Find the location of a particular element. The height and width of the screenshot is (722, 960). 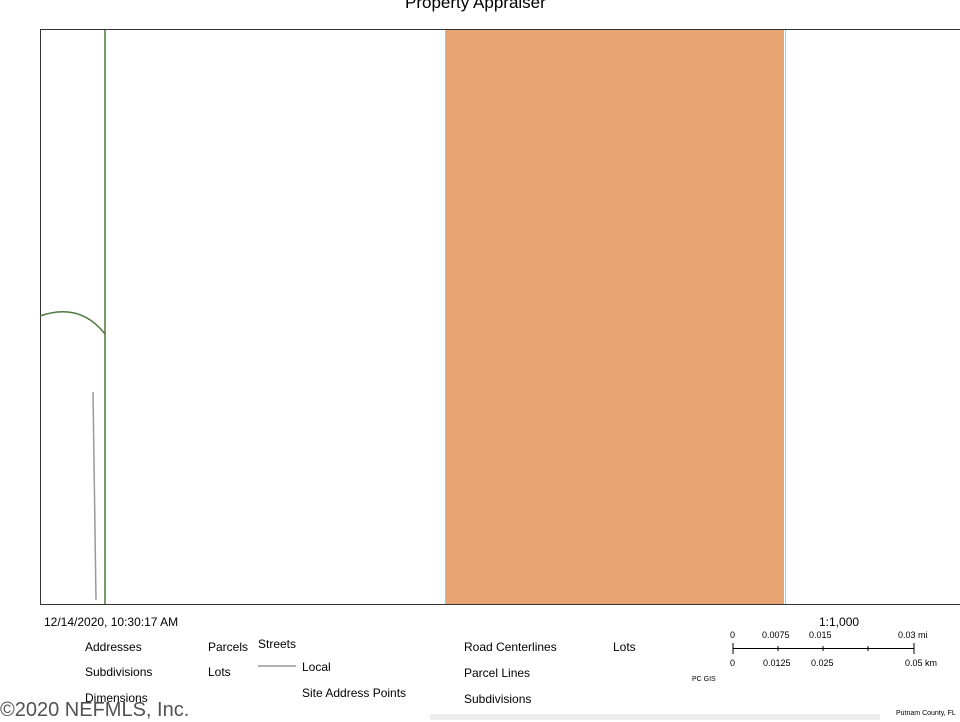

legend-item: Addresses is located at coordinates (113, 647).